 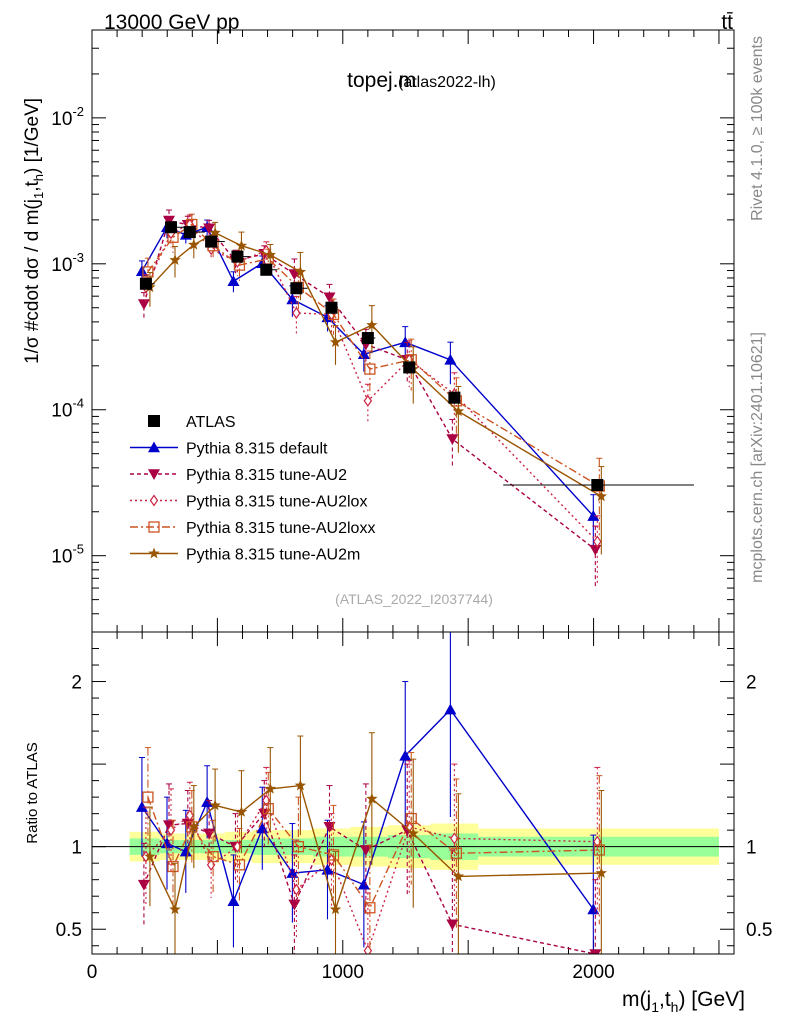 What do you see at coordinates (69, 930) in the screenshot?
I see `ratio-tick-label-left: 0.5` at bounding box center [69, 930].